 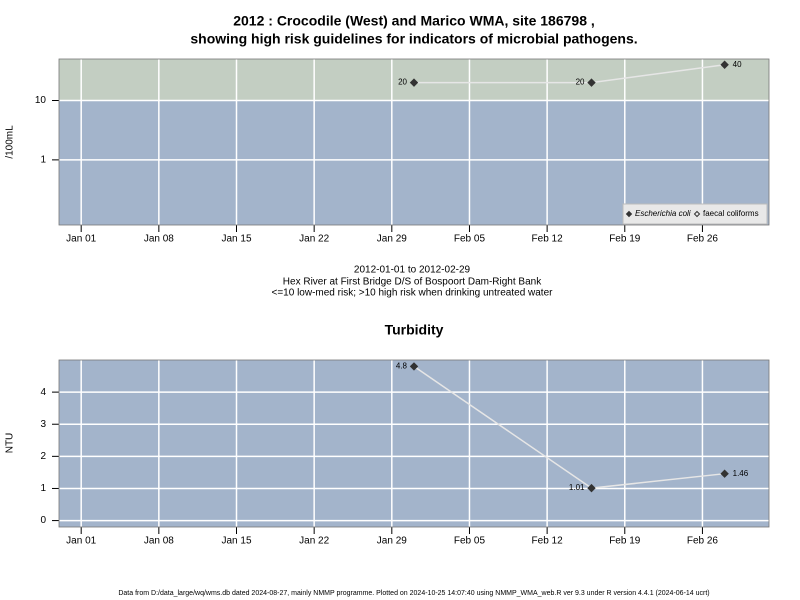 What do you see at coordinates (10, 443) in the screenshot?
I see `y-axis-label: NTU` at bounding box center [10, 443].